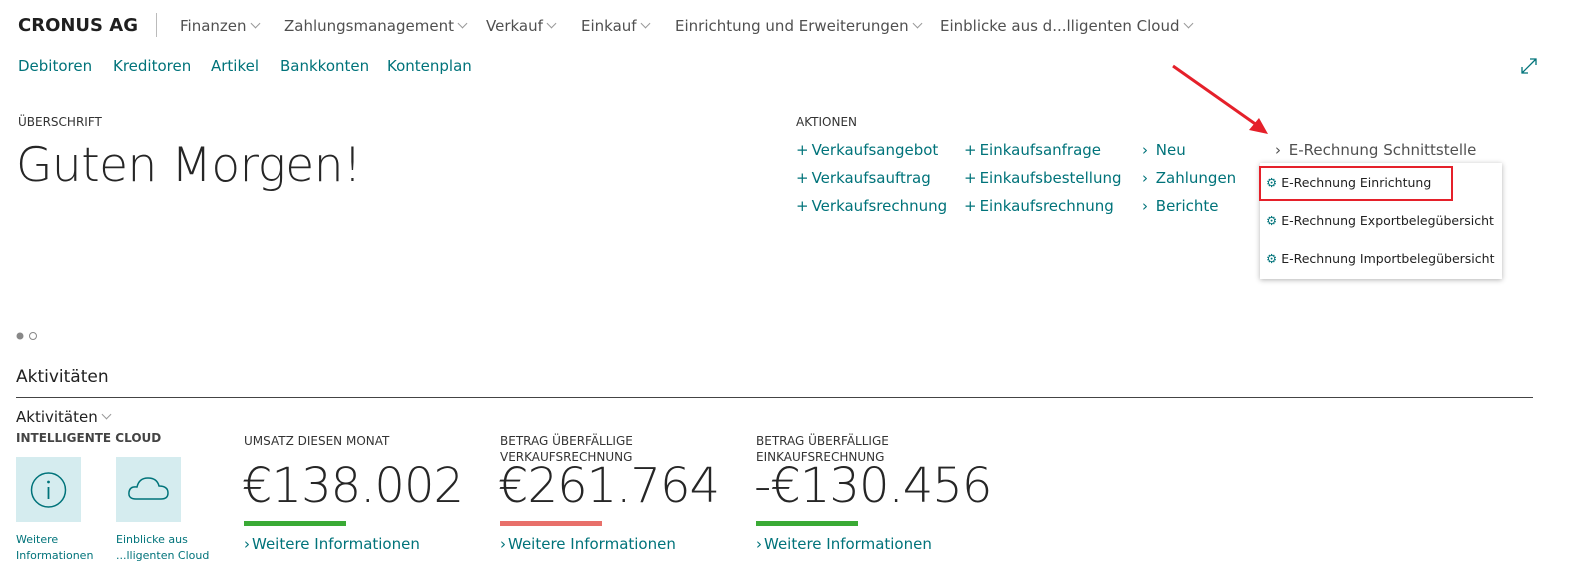 This screenshot has height=575, width=1572. I want to click on action-label: Einkaufsbestellung, so click(1050, 178).